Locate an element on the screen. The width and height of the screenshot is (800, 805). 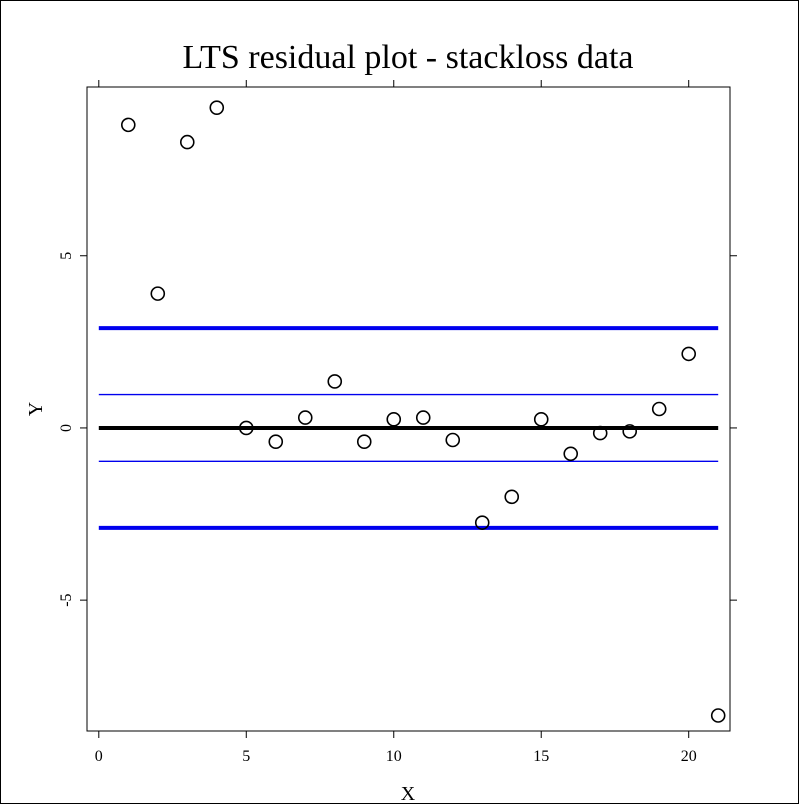
y-axis-label: Y is located at coordinates (36, 409).